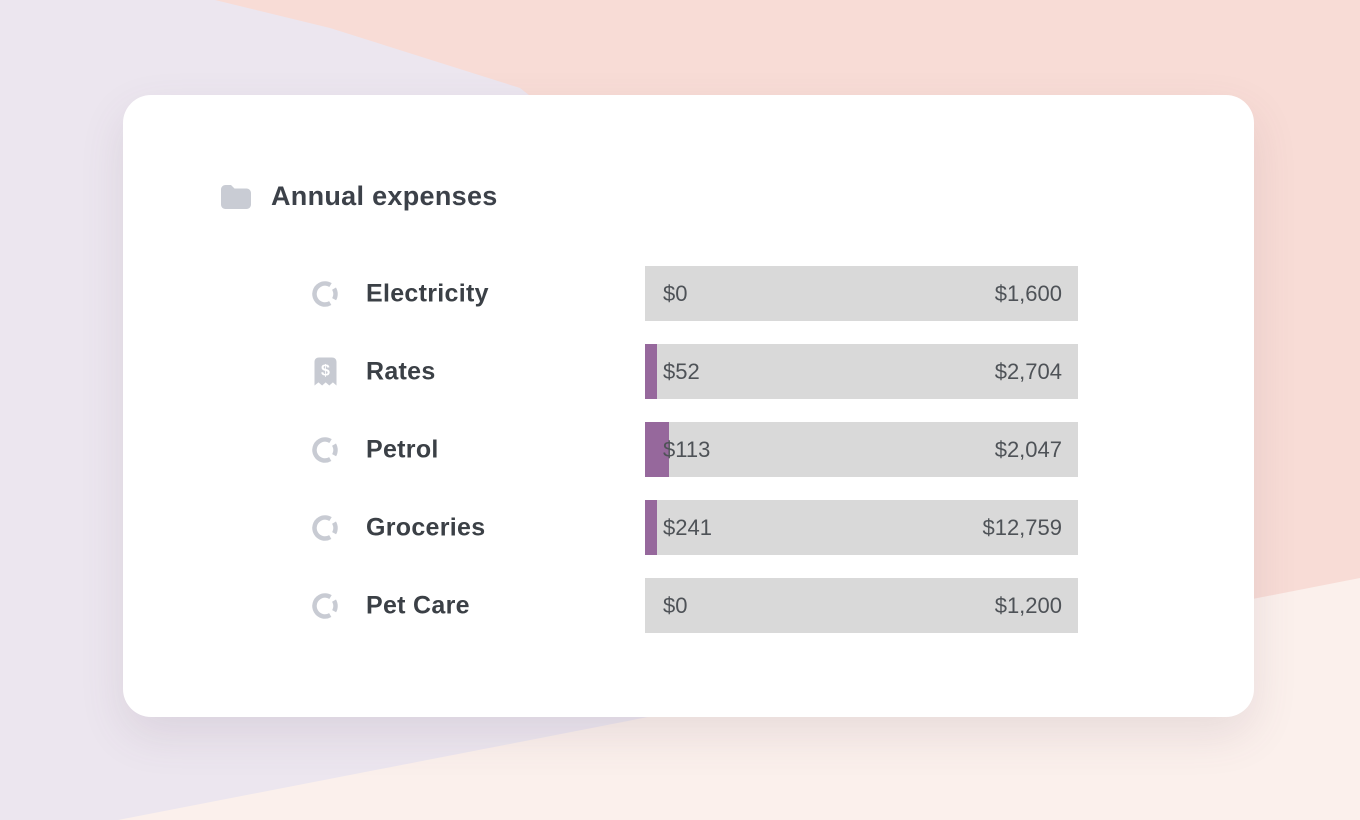 This screenshot has height=820, width=1360. What do you see at coordinates (1022, 527) in the screenshot?
I see `budget-amount: $12,759` at bounding box center [1022, 527].